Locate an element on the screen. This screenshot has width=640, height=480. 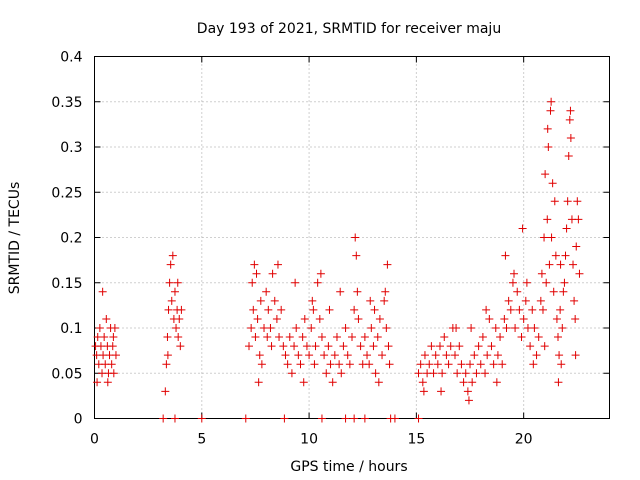
y-tick-label: 0.25 is located at coordinates (66, 193).